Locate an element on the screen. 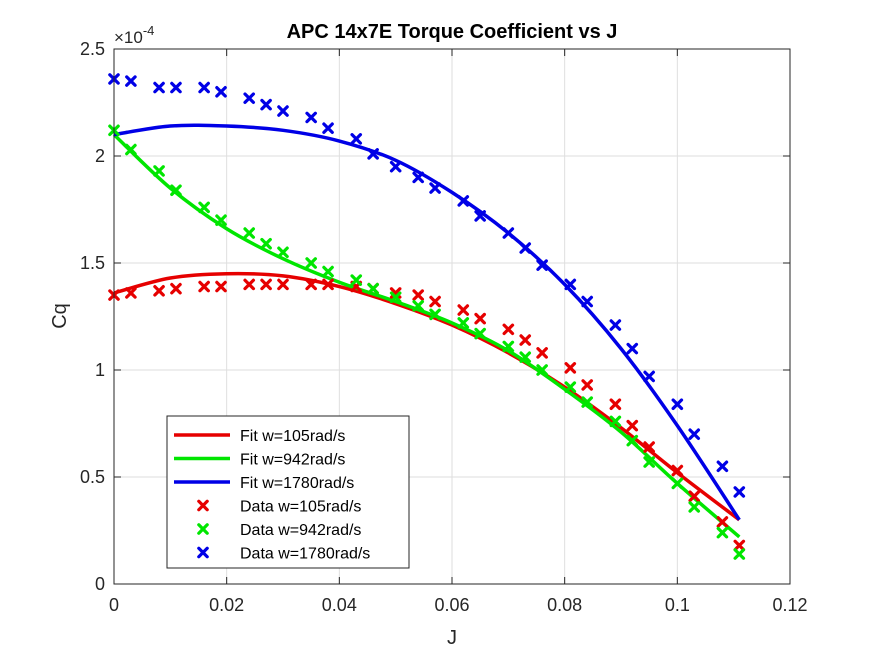 This screenshot has width=875, height=656. legend-entry-label: Data w=1780rad/s is located at coordinates (305, 554).